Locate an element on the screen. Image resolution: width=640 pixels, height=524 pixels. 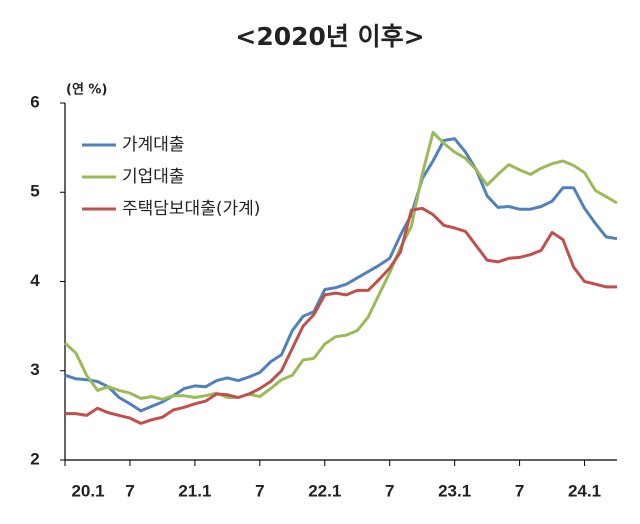
x-tick-label: 20.1 is located at coordinates (87, 490).